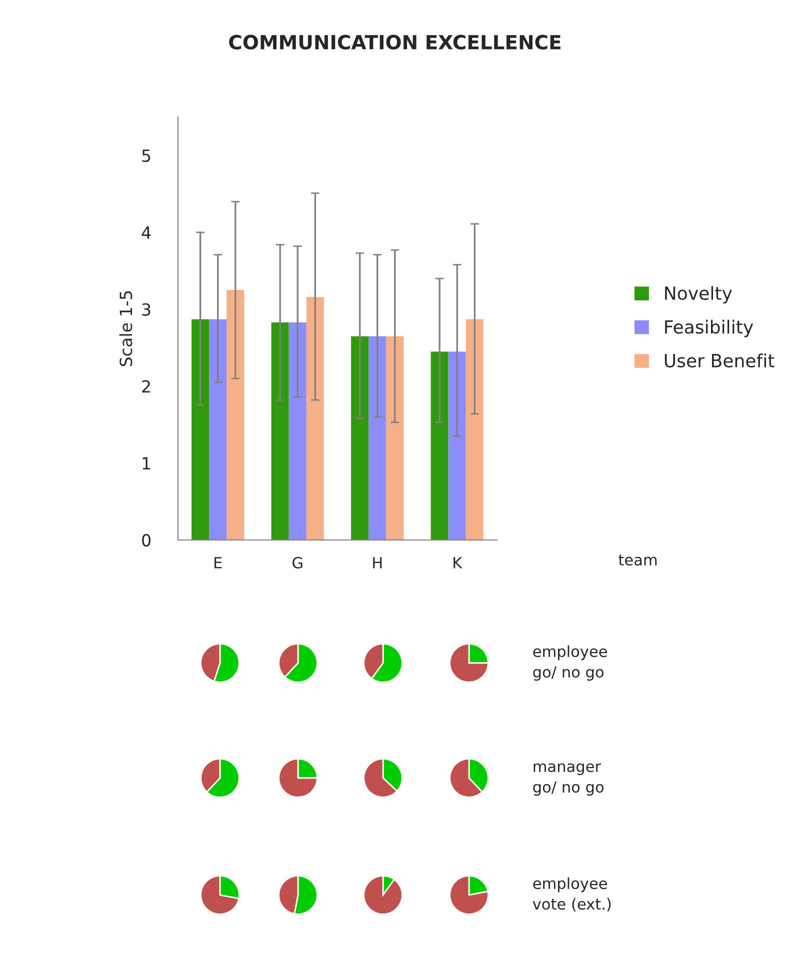 The height and width of the screenshot is (975, 790). Describe the element at coordinates (146, 156) in the screenshot. I see `y-tick-label: 5` at that location.